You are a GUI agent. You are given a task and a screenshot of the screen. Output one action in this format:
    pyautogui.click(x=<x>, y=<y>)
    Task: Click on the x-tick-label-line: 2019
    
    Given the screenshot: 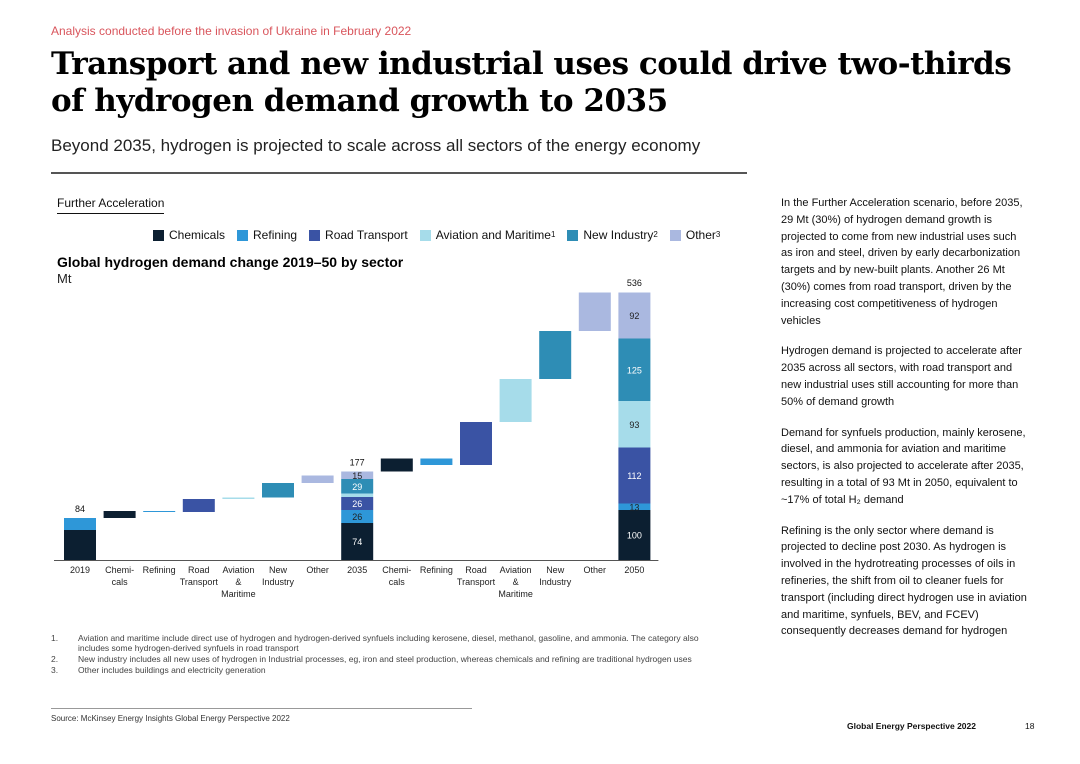 What is the action you would take?
    pyautogui.click(x=80, y=570)
    